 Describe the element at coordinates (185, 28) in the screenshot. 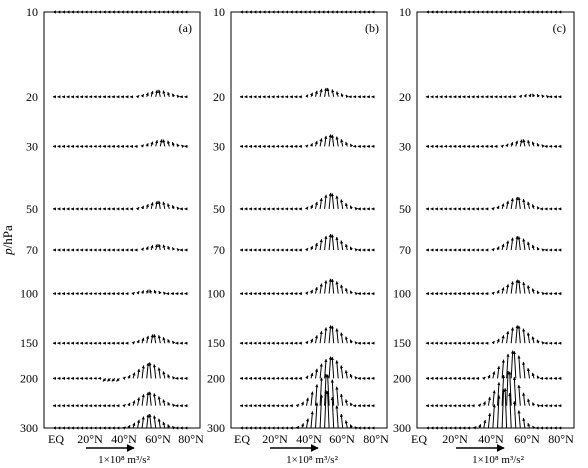

I see `panel-a-label: (a)` at that location.